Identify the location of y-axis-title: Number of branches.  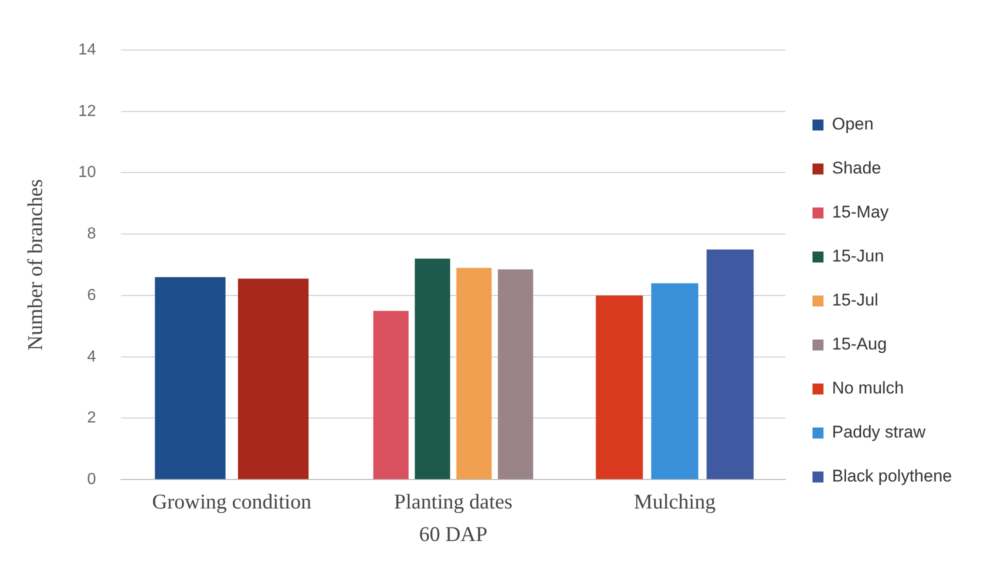
(35, 265).